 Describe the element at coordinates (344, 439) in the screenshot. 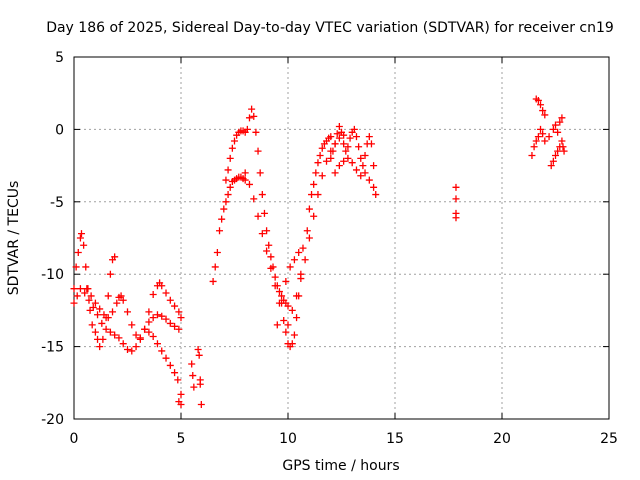

I see `x-tick-labels: 0 5 10 15 20 25` at that location.